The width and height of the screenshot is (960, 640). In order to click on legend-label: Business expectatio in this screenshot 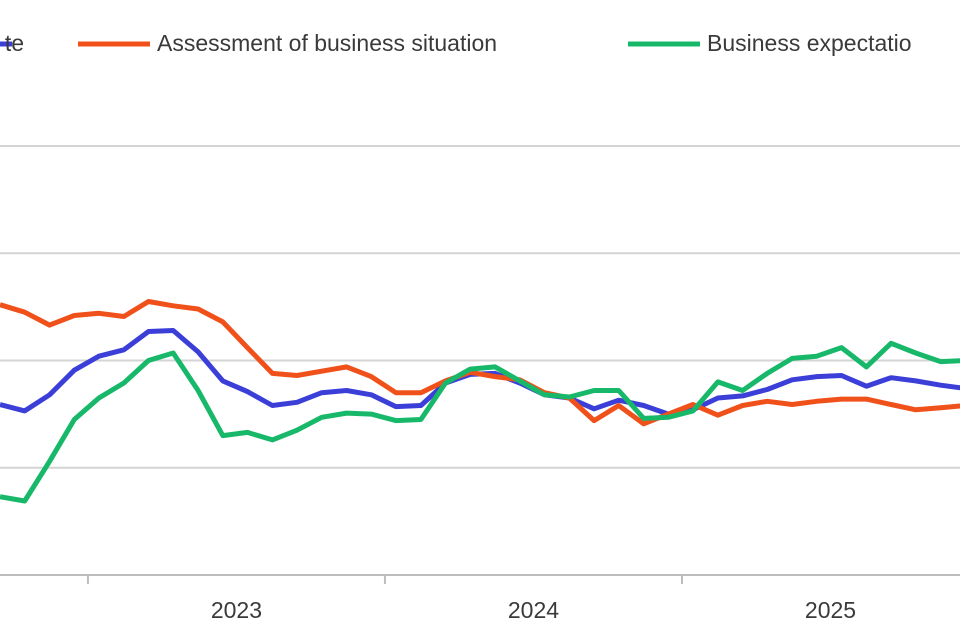, I will do `click(809, 43)`.